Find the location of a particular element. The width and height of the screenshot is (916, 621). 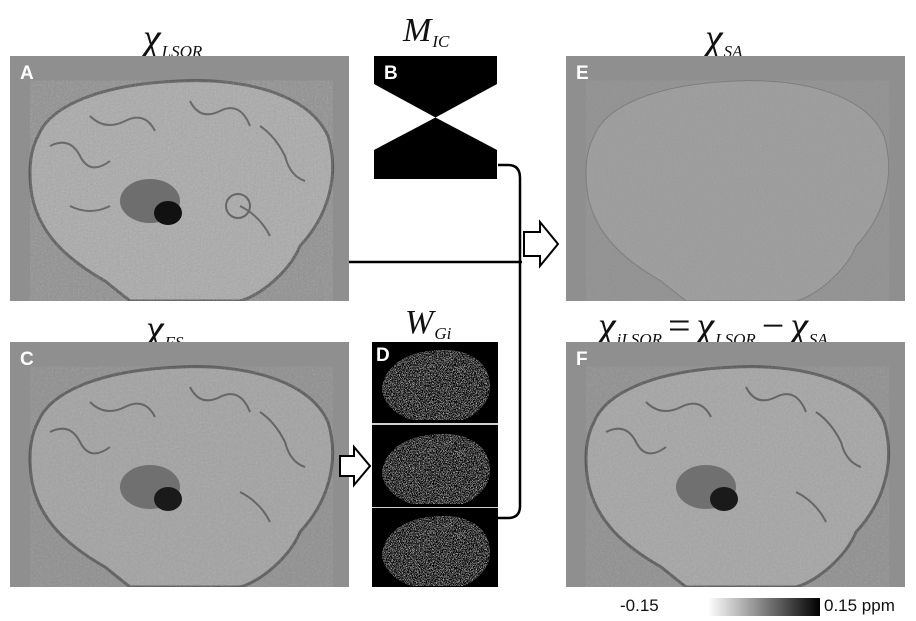

colorbar: -0.15 0.15 ppm is located at coordinates (768, 607).